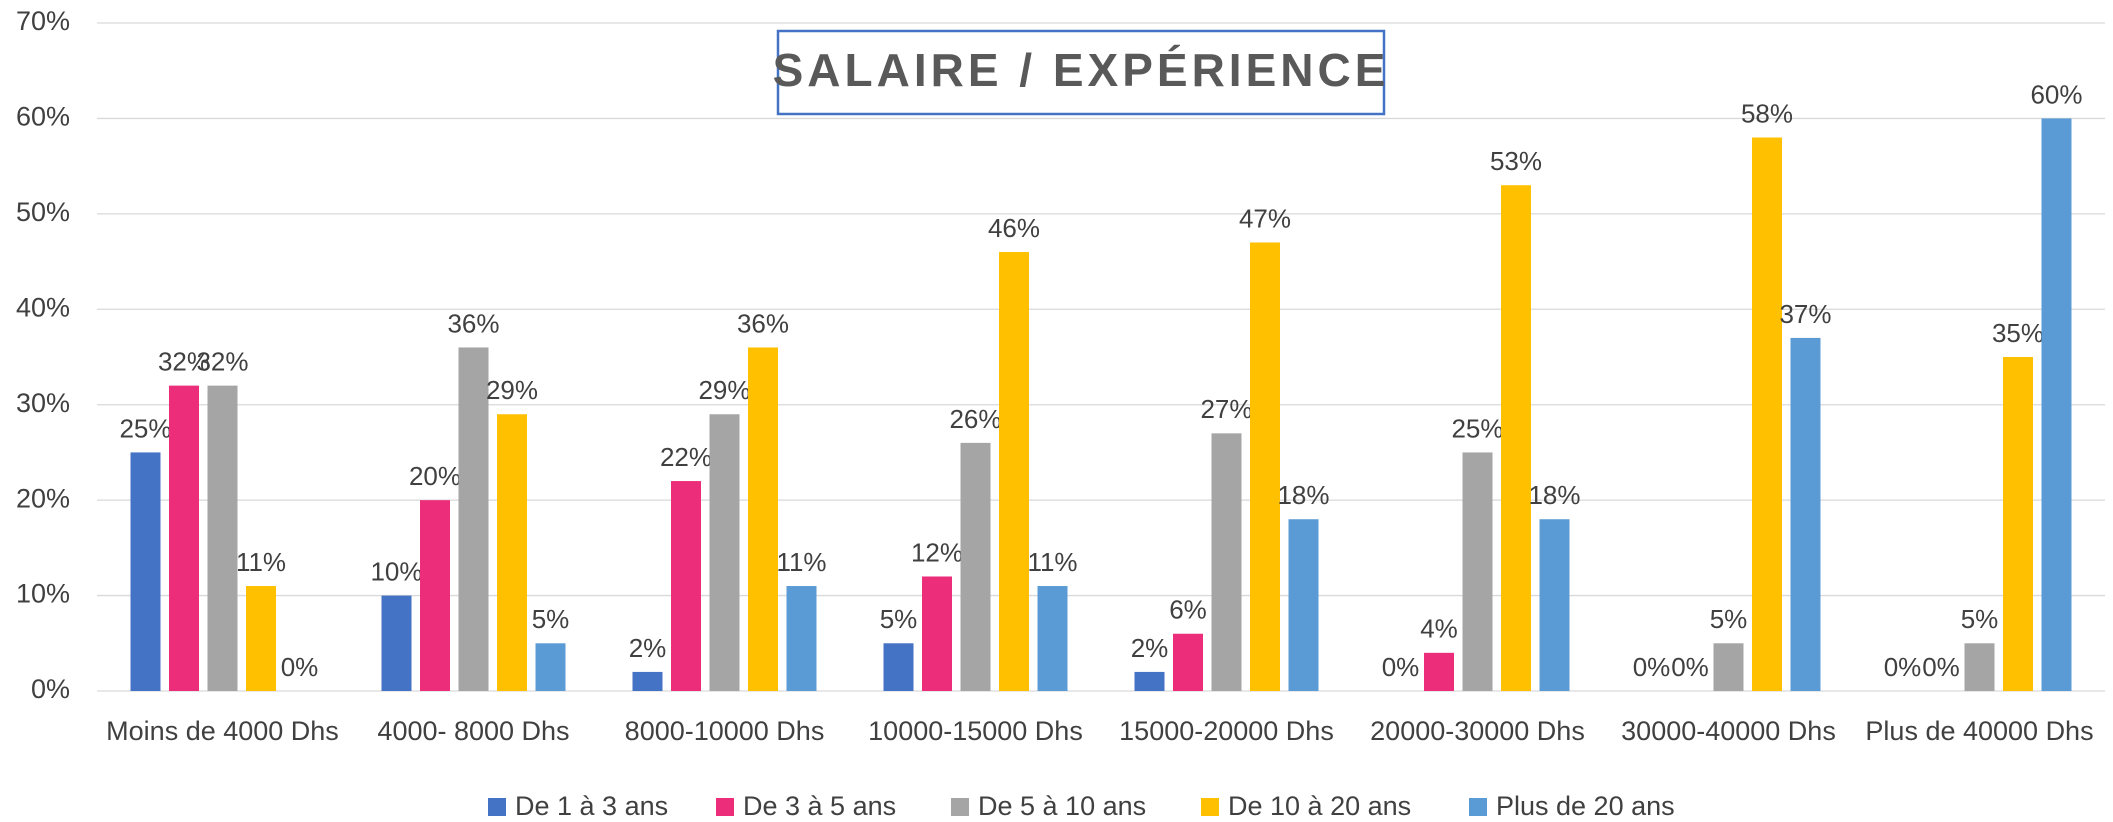  Describe the element at coordinates (1805, 314) in the screenshot. I see `data-label: 37%` at that location.